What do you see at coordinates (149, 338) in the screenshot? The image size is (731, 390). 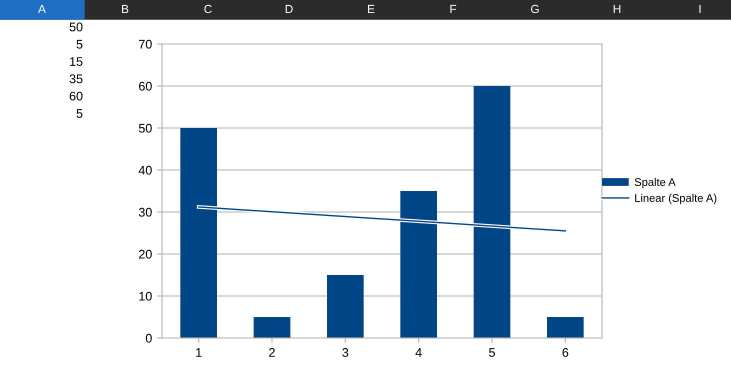 I see `y-tick-label: 0` at bounding box center [149, 338].